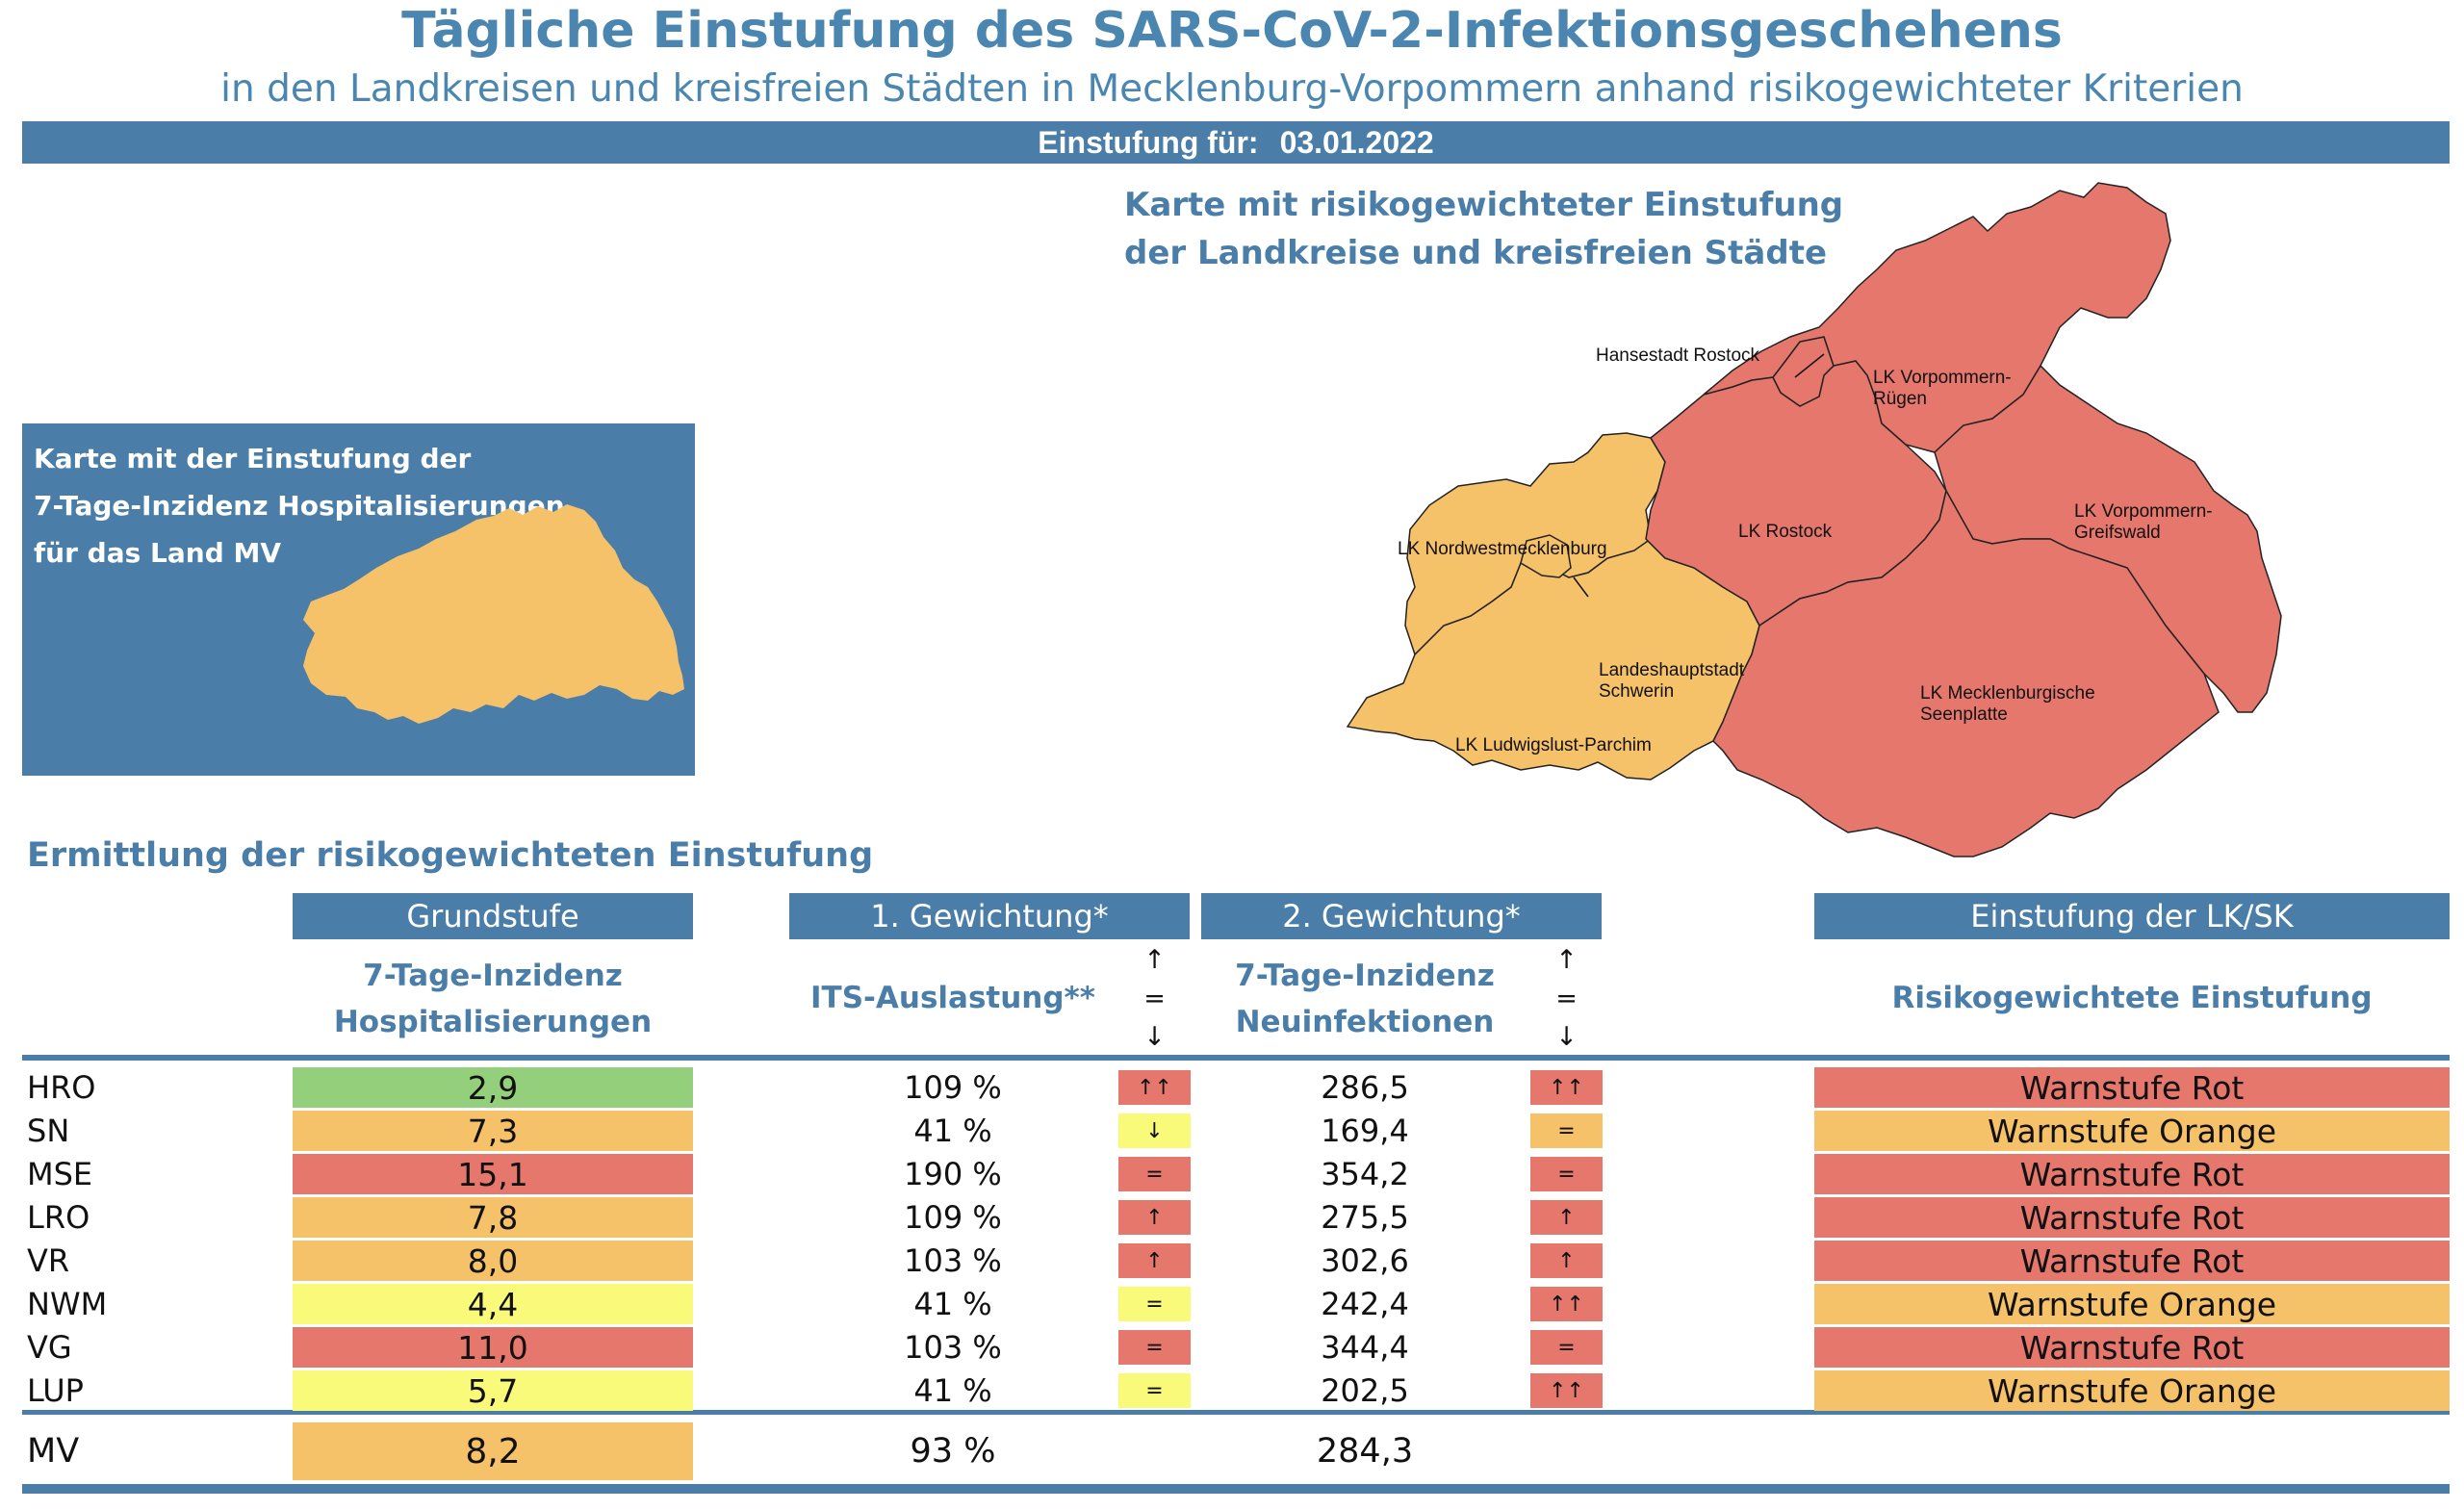 This screenshot has width=2464, height=1510. I want to click on row-neuinfektionen-value: 302,6, so click(1365, 1260).